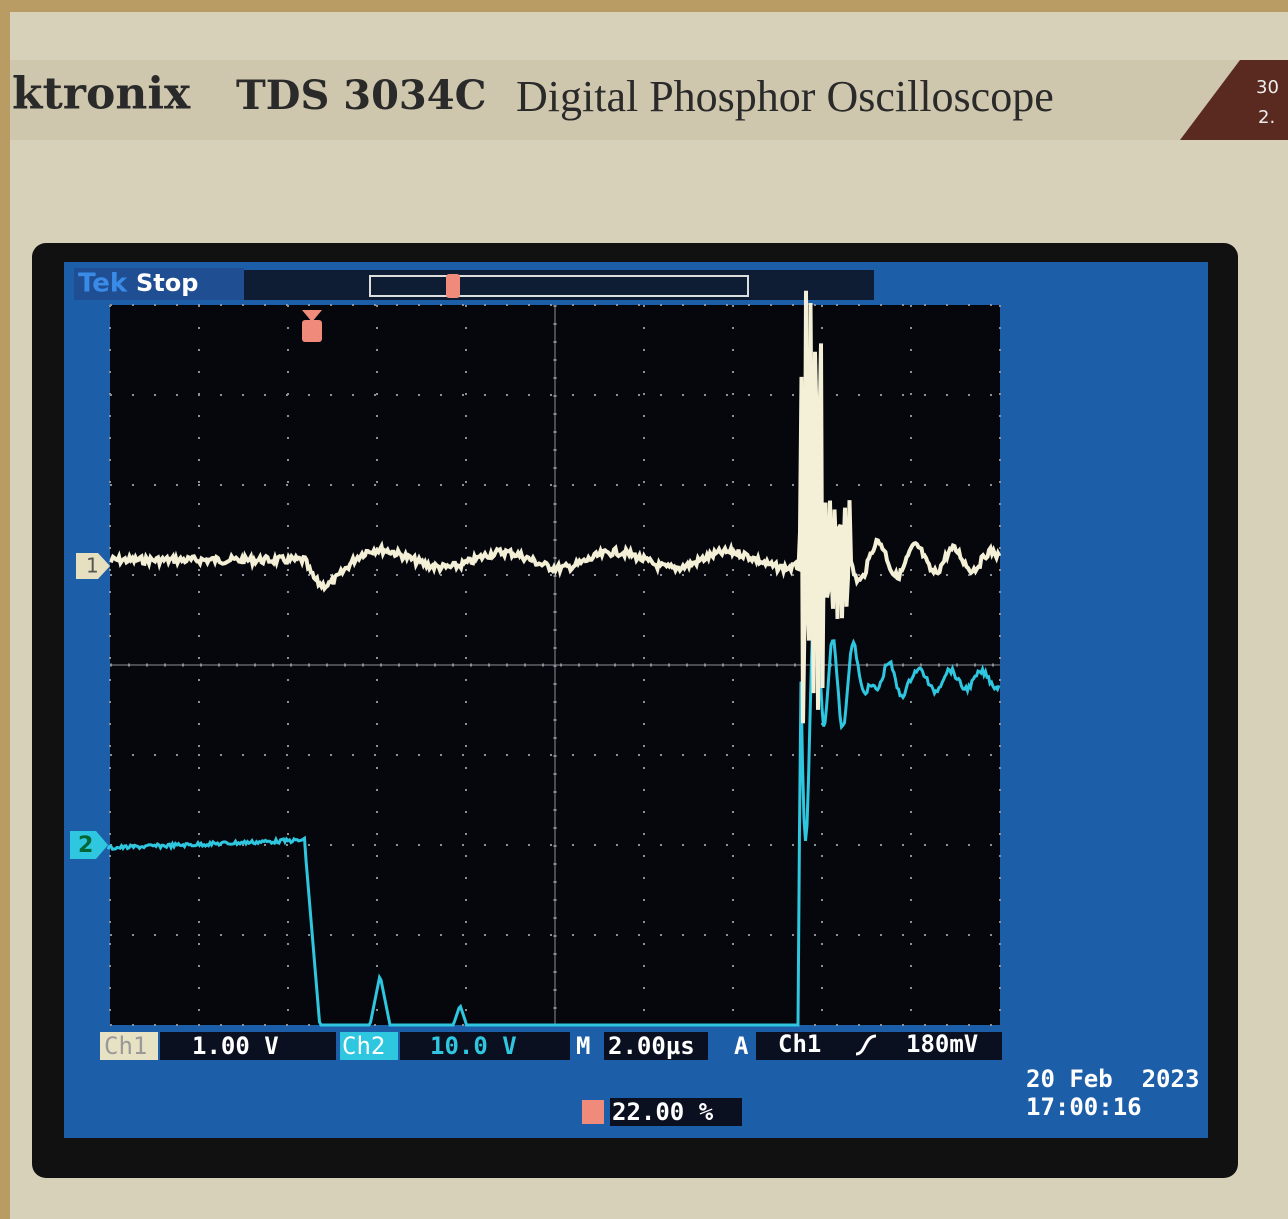  Describe the element at coordinates (167, 283) in the screenshot. I see `status: Stop` at that location.